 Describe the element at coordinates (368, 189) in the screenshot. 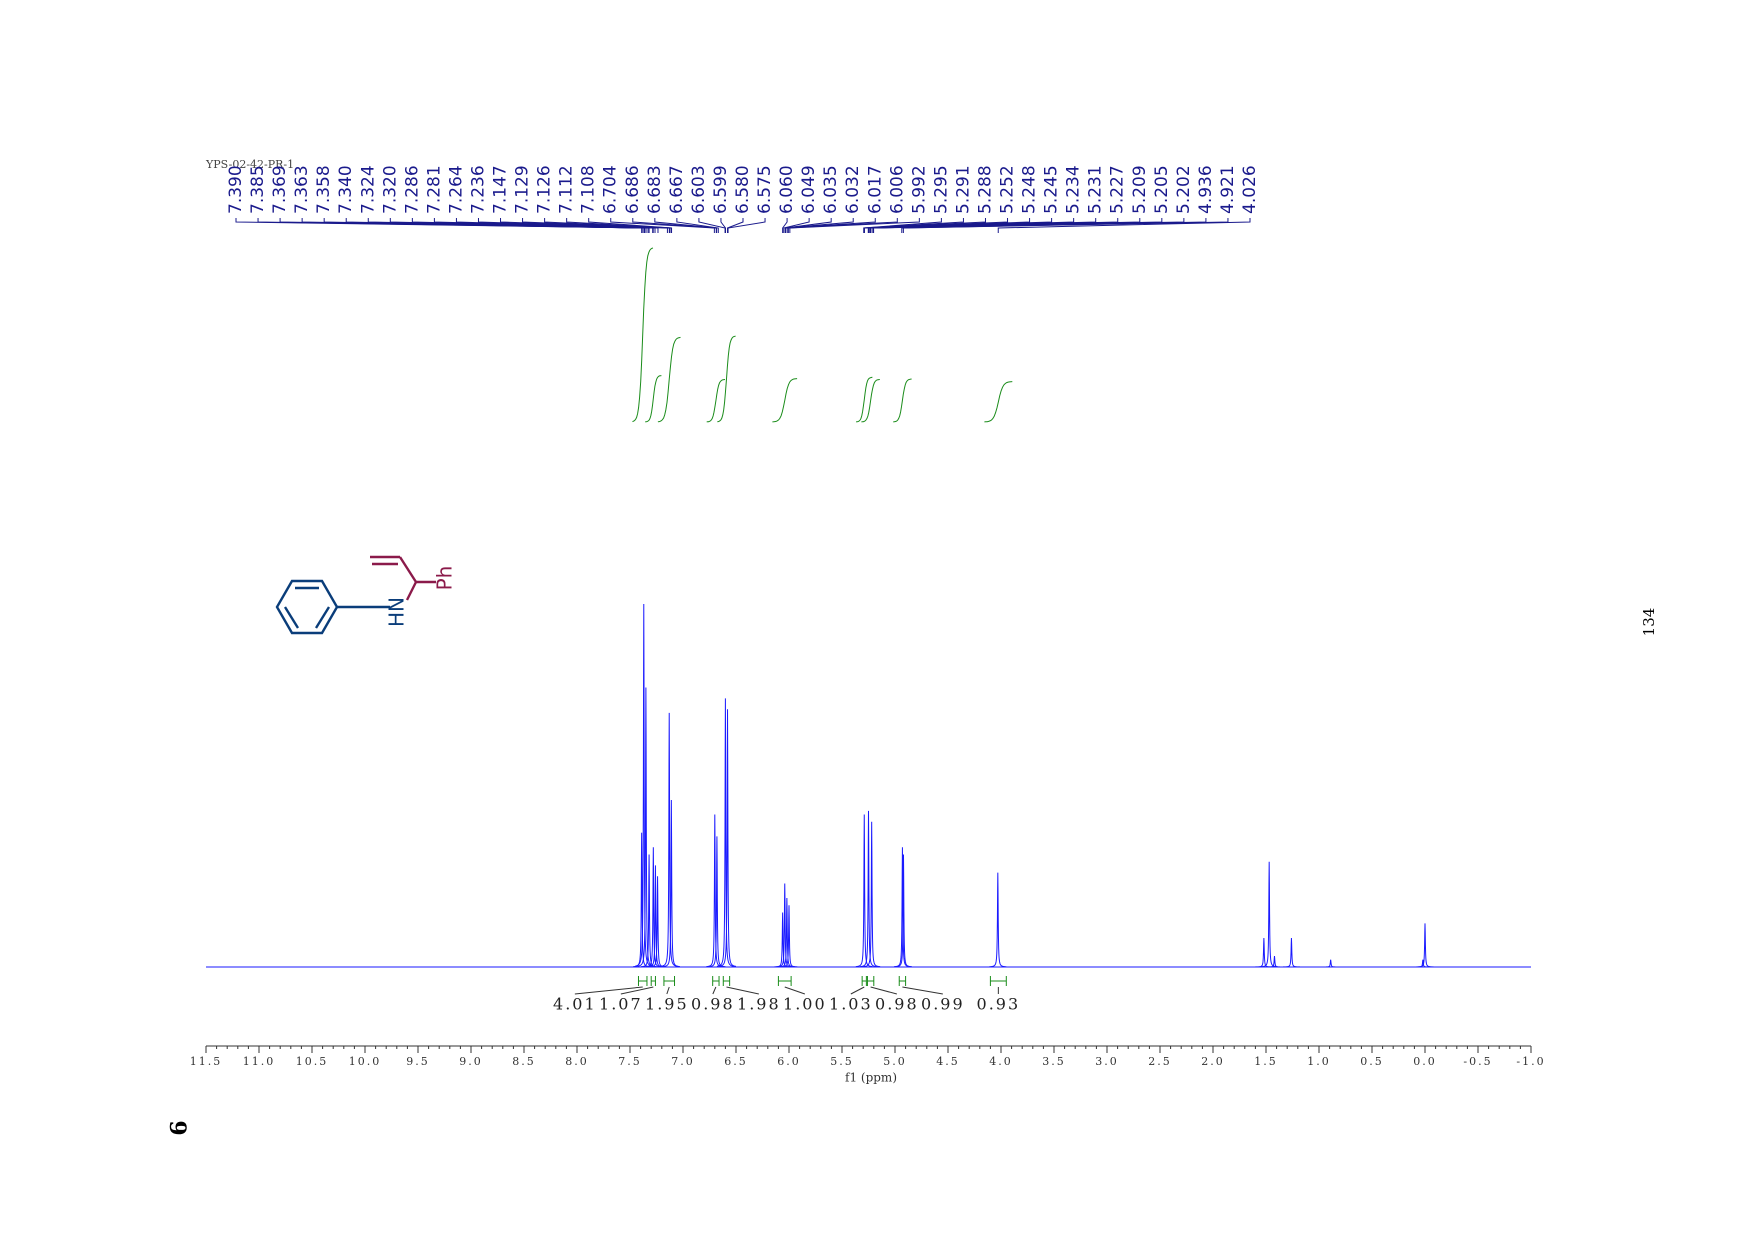

I see `peak-label: 7.324` at that location.